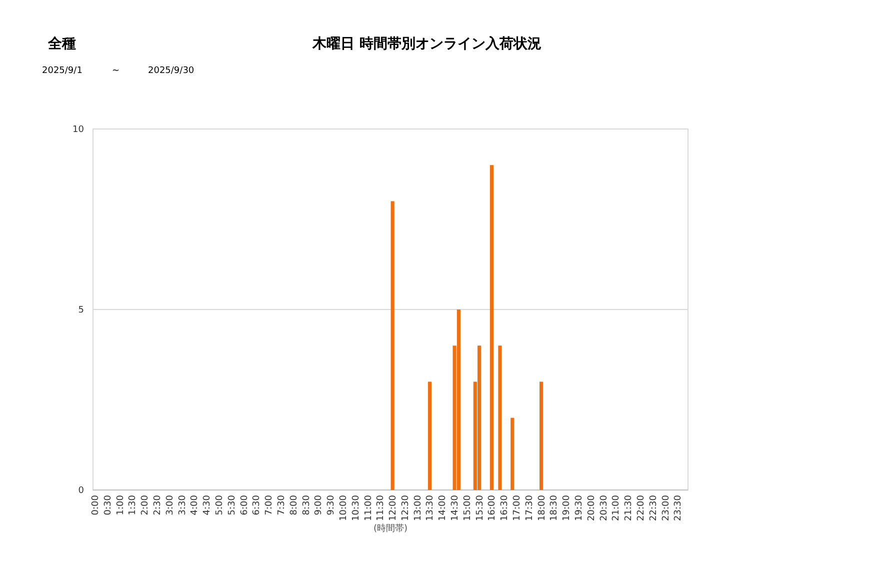  I want to click on x-tick-label: 22:00, so click(641, 507).